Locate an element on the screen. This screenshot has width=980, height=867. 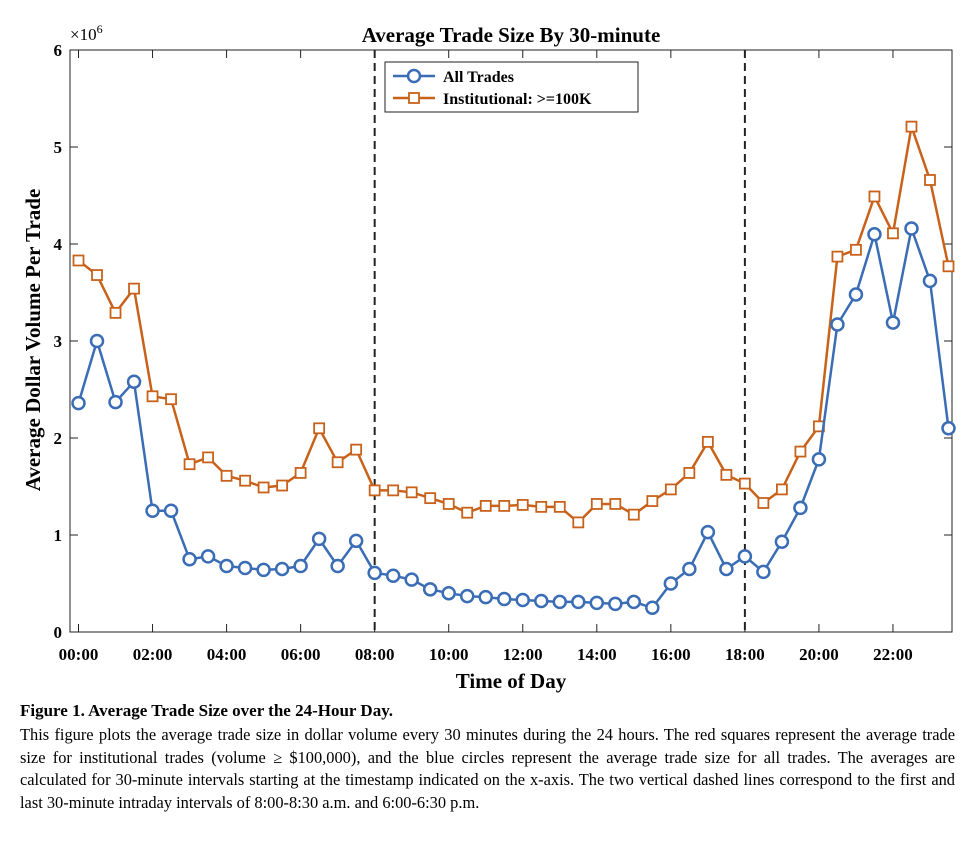
x-tick-label: 22:00 is located at coordinates (893, 654).